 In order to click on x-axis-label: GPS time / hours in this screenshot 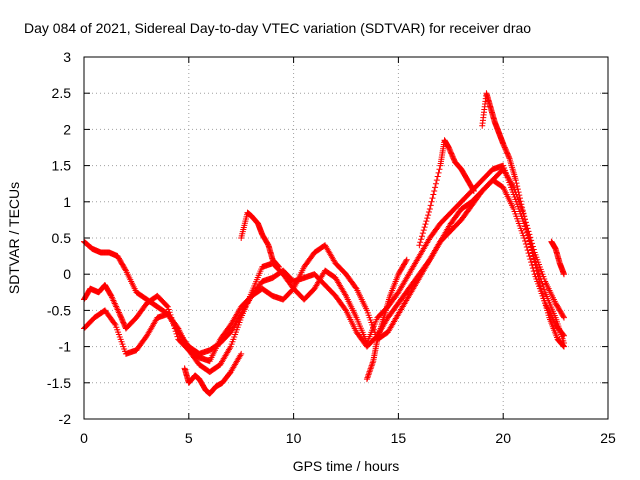, I will do `click(346, 466)`.